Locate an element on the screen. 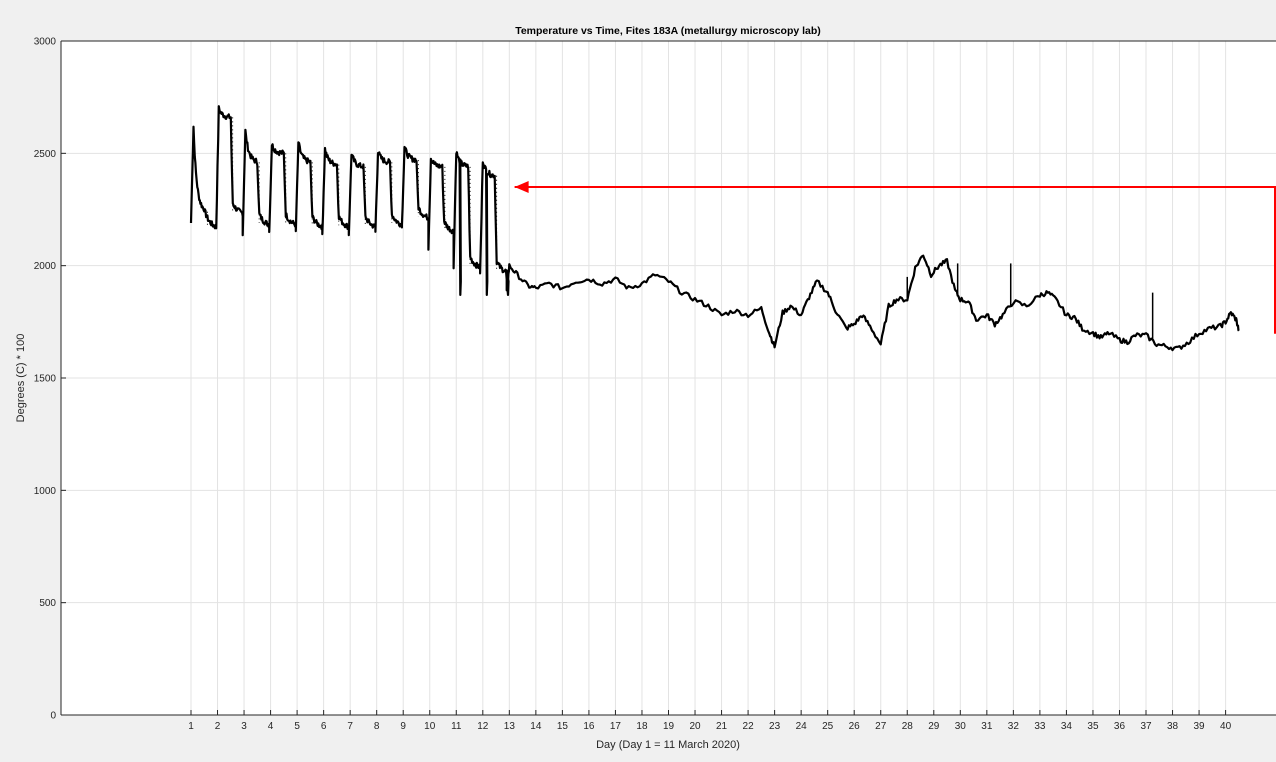 This screenshot has width=1276, height=762. x-tick-label: 17 is located at coordinates (616, 726).